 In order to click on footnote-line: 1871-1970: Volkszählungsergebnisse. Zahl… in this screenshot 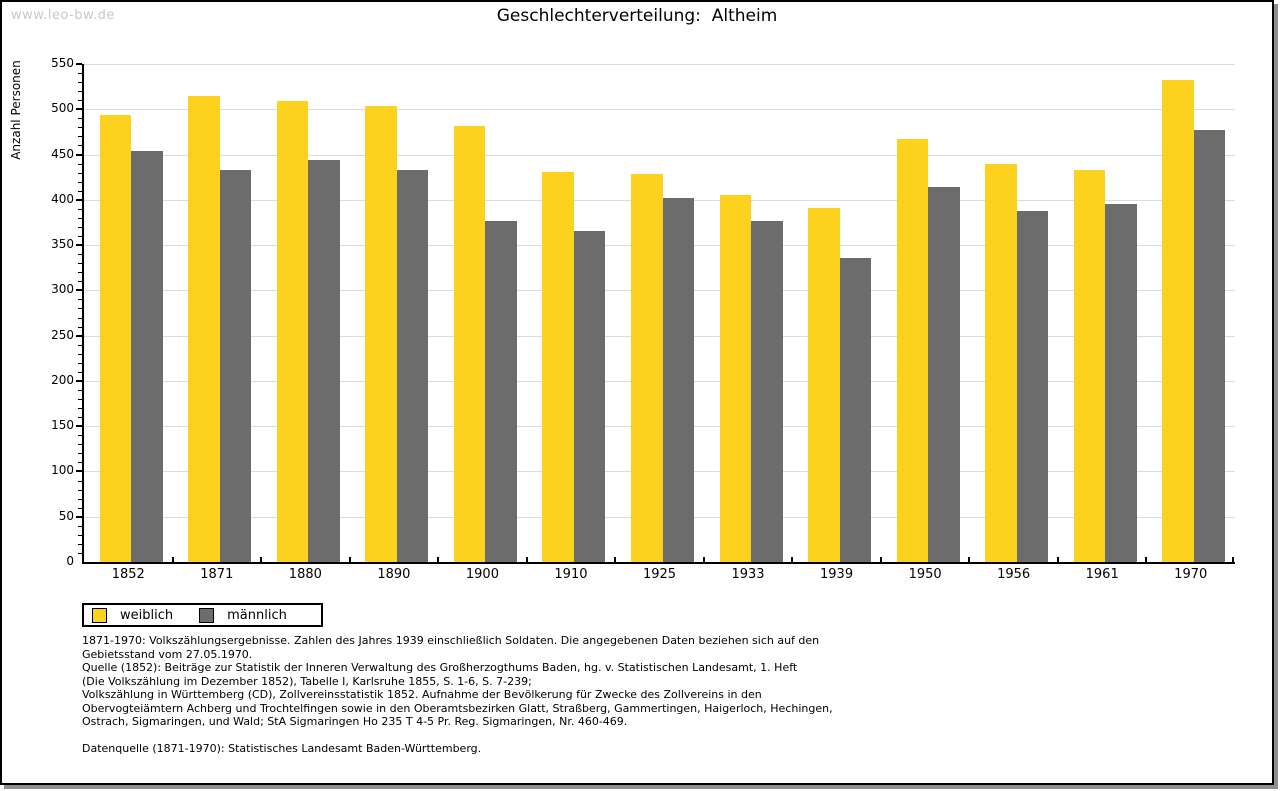, I will do `click(451, 640)`.